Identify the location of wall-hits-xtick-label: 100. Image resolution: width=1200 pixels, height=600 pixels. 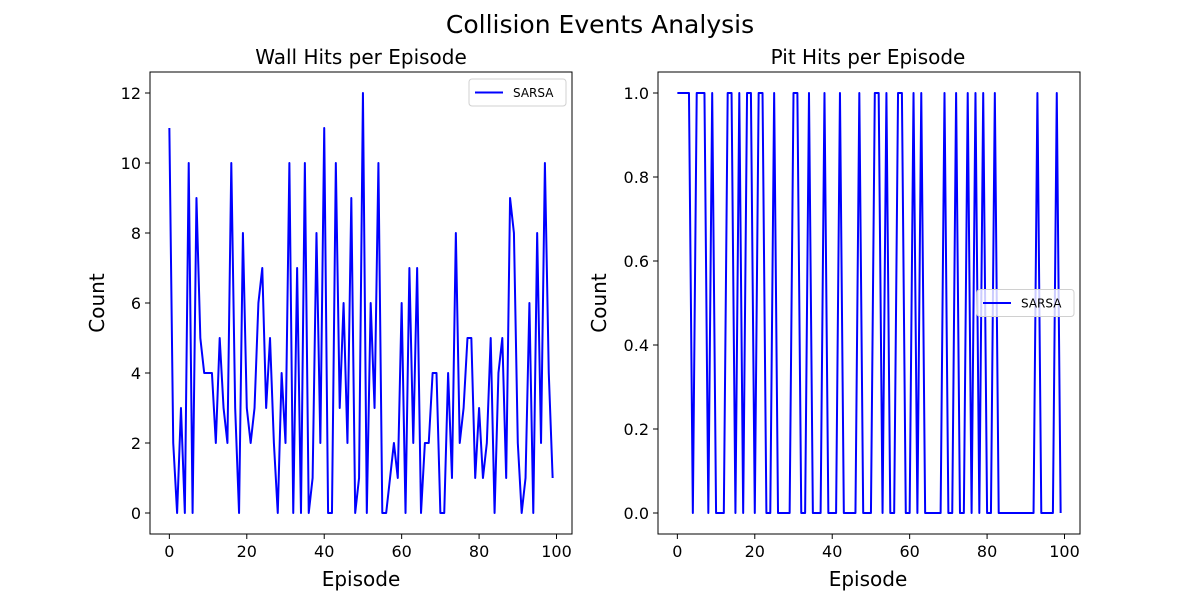
(556, 551).